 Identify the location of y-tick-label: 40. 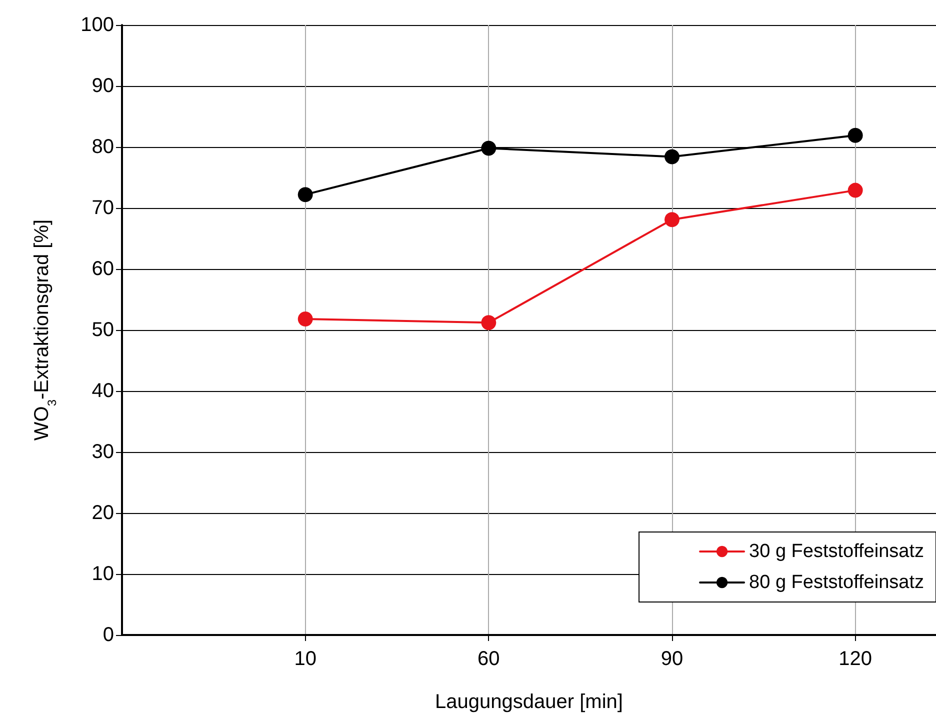
(103, 391).